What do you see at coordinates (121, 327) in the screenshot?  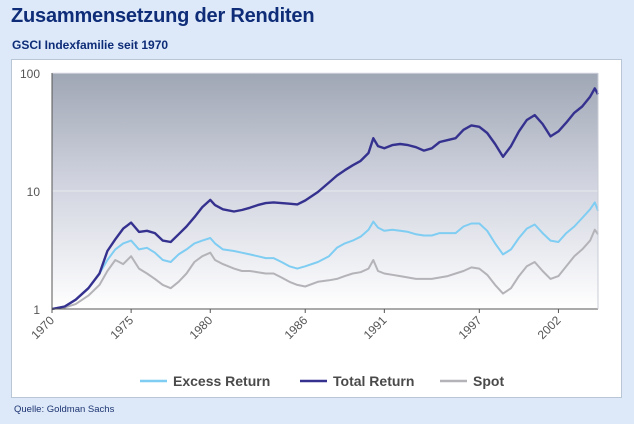 I see `x-tick-label: 1975` at bounding box center [121, 327].